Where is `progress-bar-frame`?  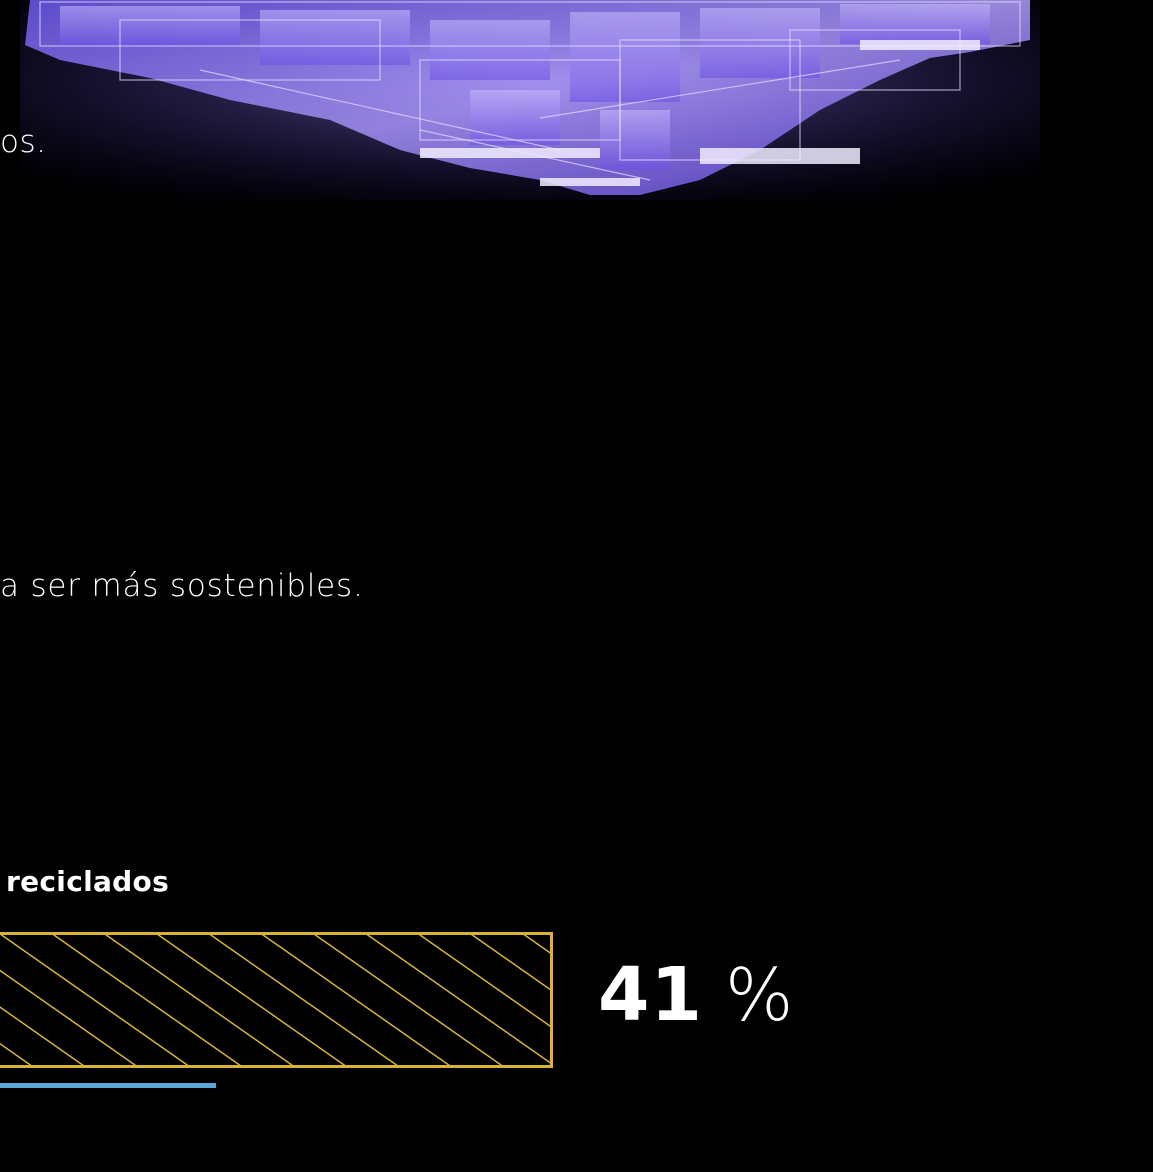 progress-bar-frame is located at coordinates (276, 1000).